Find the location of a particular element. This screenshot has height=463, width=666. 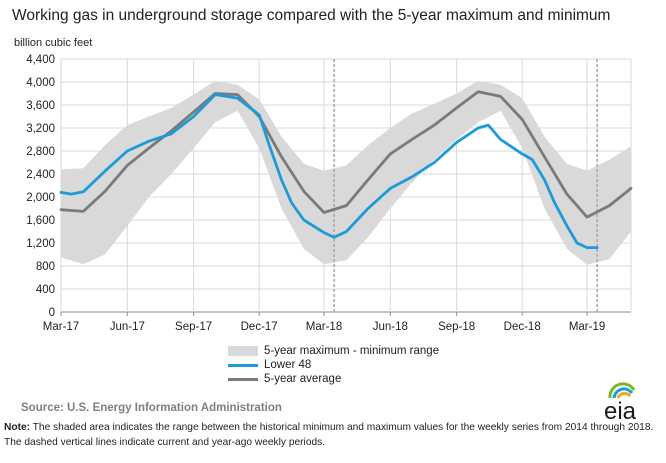

x-tick-label: Mar-18 is located at coordinates (324, 327).